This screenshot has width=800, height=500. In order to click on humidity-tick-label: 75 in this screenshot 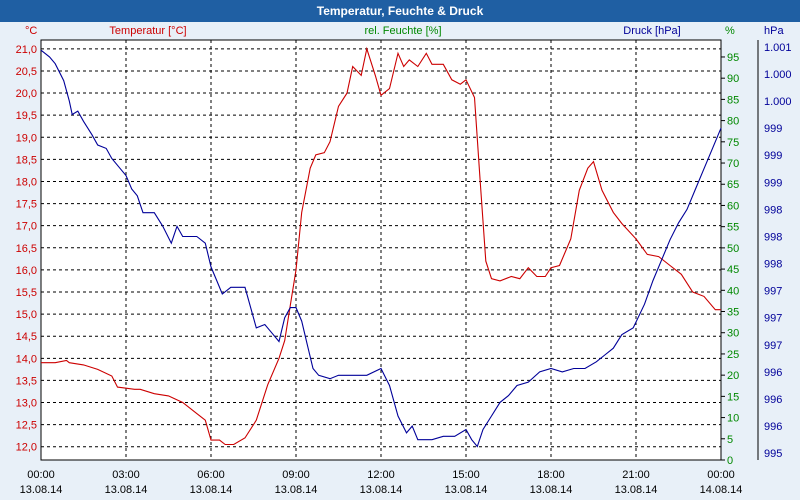, I will do `click(733, 143)`.